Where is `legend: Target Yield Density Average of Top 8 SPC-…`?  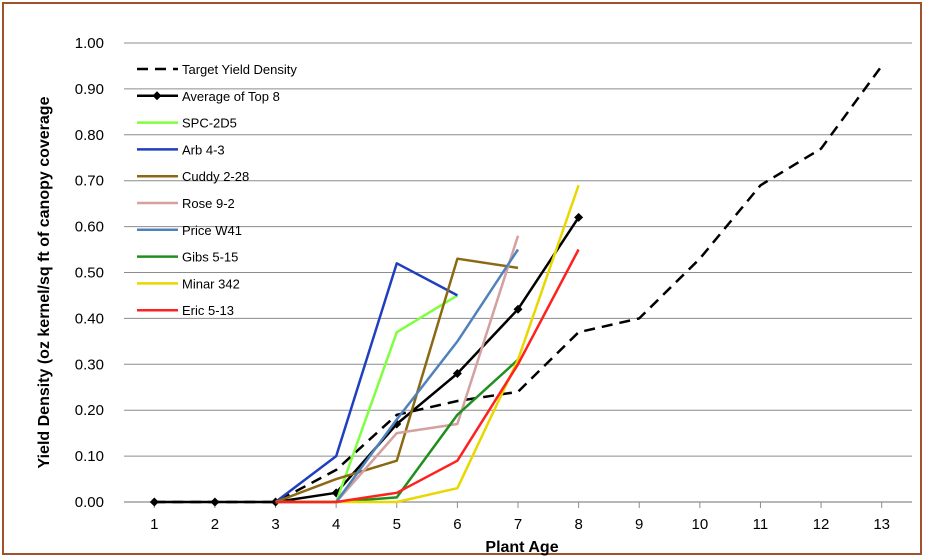 legend: Target Yield Density Average of Top 8 SPC-… is located at coordinates (217, 190).